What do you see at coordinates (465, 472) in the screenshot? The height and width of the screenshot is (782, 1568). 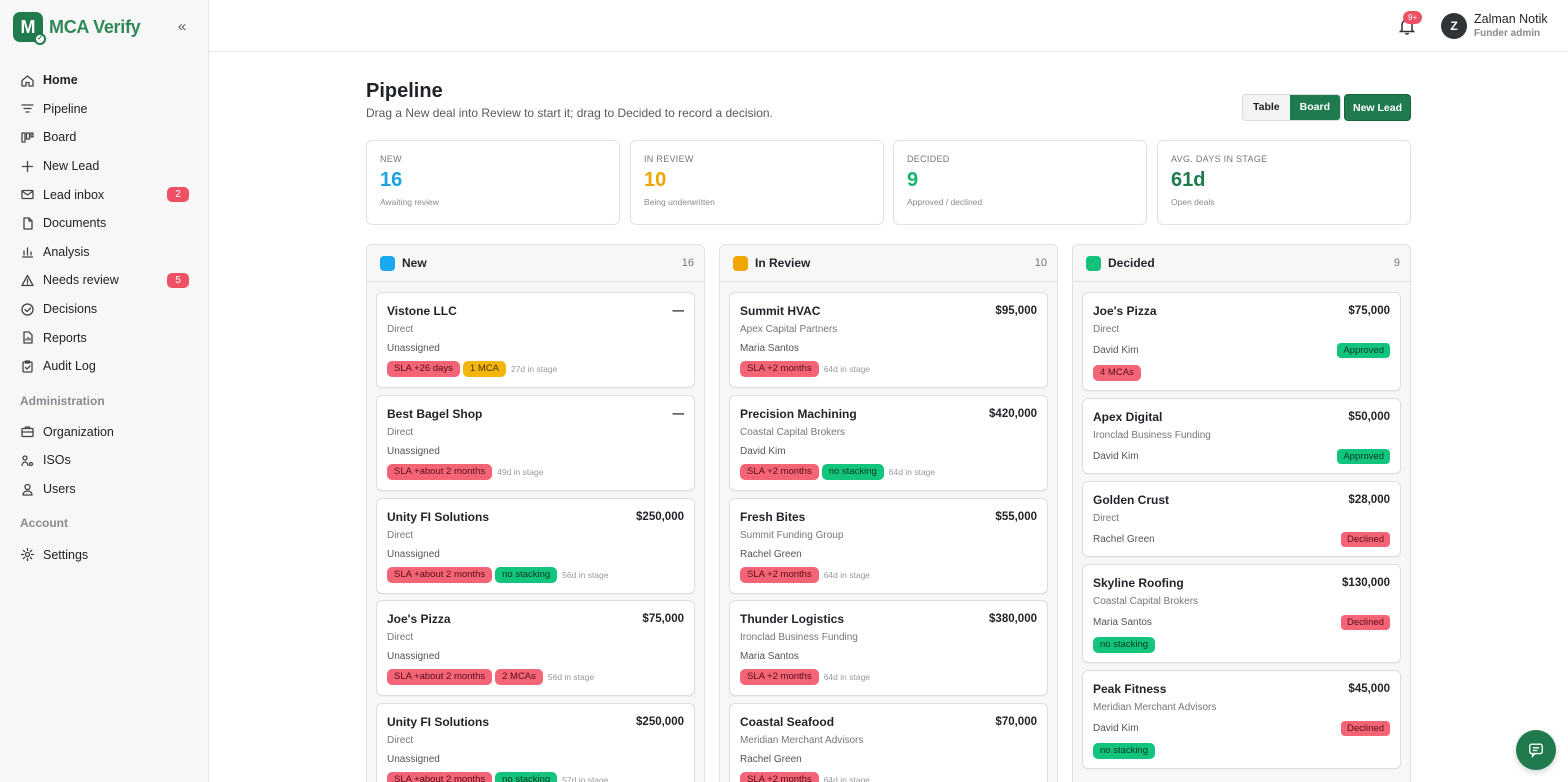 I see `deal-tags: SLA +about 2 months 49d in stage` at bounding box center [465, 472].